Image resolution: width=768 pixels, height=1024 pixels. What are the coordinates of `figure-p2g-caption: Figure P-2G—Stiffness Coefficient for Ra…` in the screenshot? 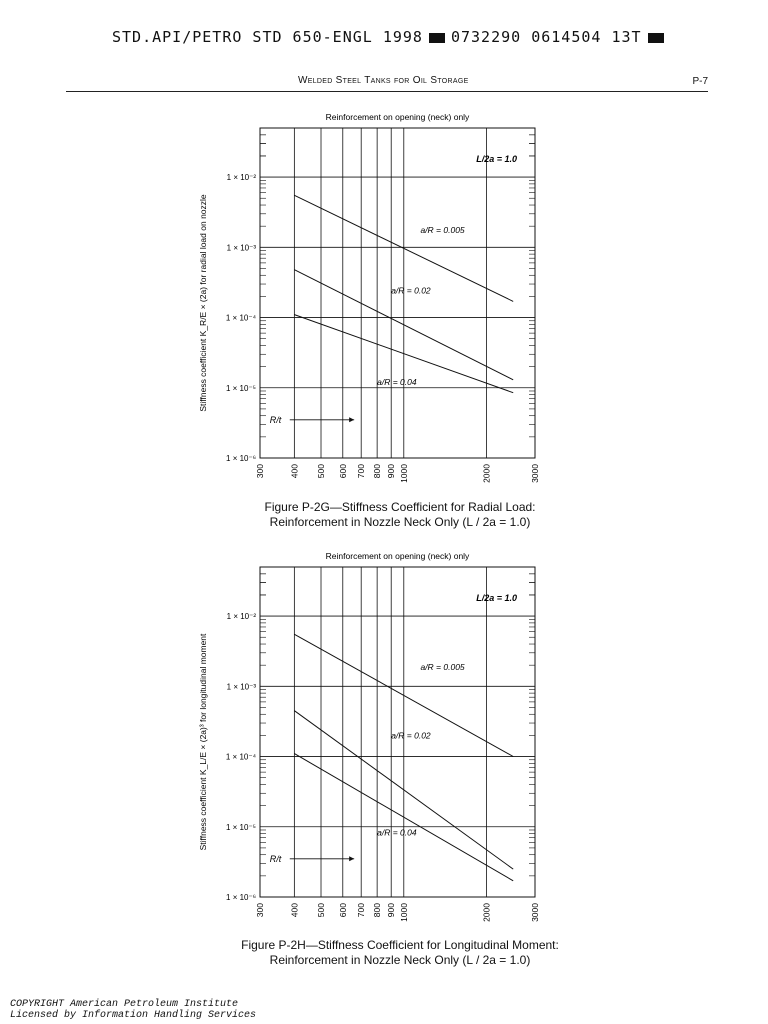 It's located at (400, 515).